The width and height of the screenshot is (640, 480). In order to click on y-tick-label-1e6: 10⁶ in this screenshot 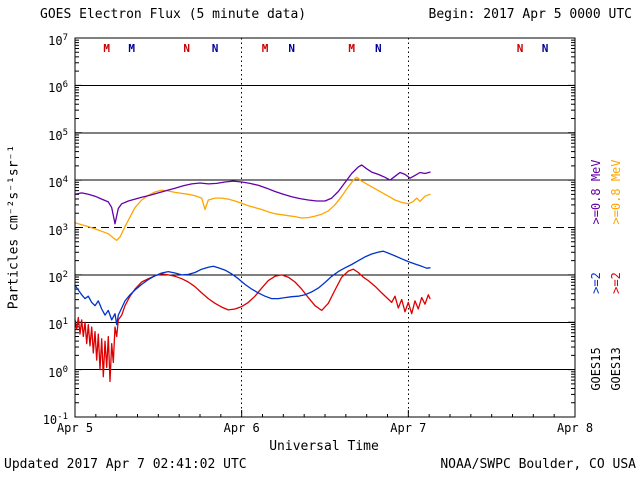, I will do `click(58, 88)`.